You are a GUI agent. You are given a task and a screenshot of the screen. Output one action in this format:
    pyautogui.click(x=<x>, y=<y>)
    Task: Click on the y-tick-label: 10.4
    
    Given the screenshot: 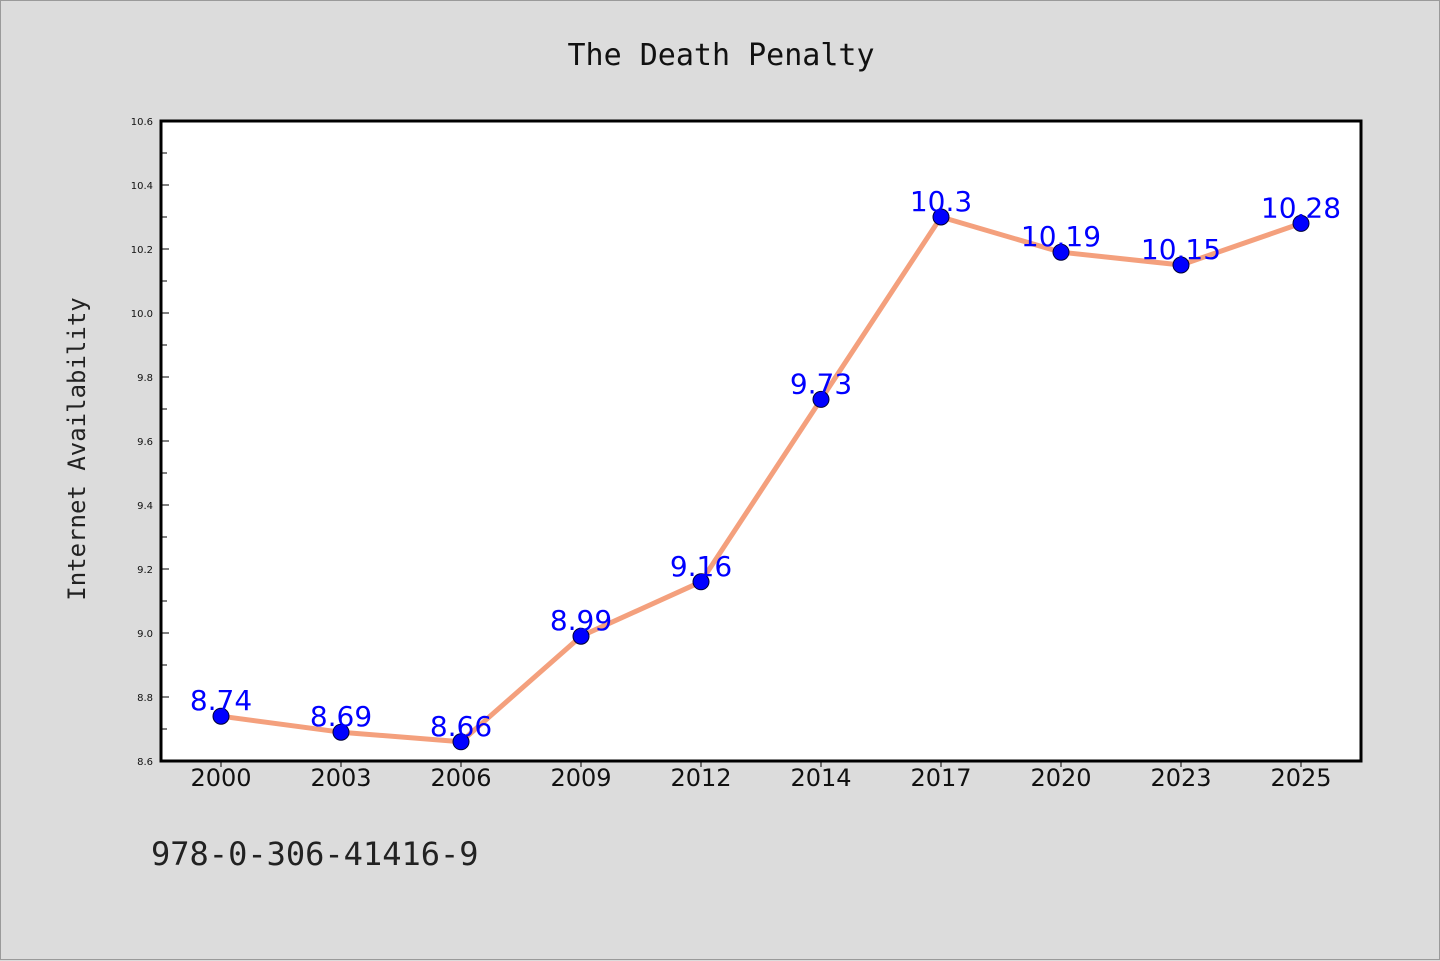 What is the action you would take?
    pyautogui.click(x=142, y=186)
    